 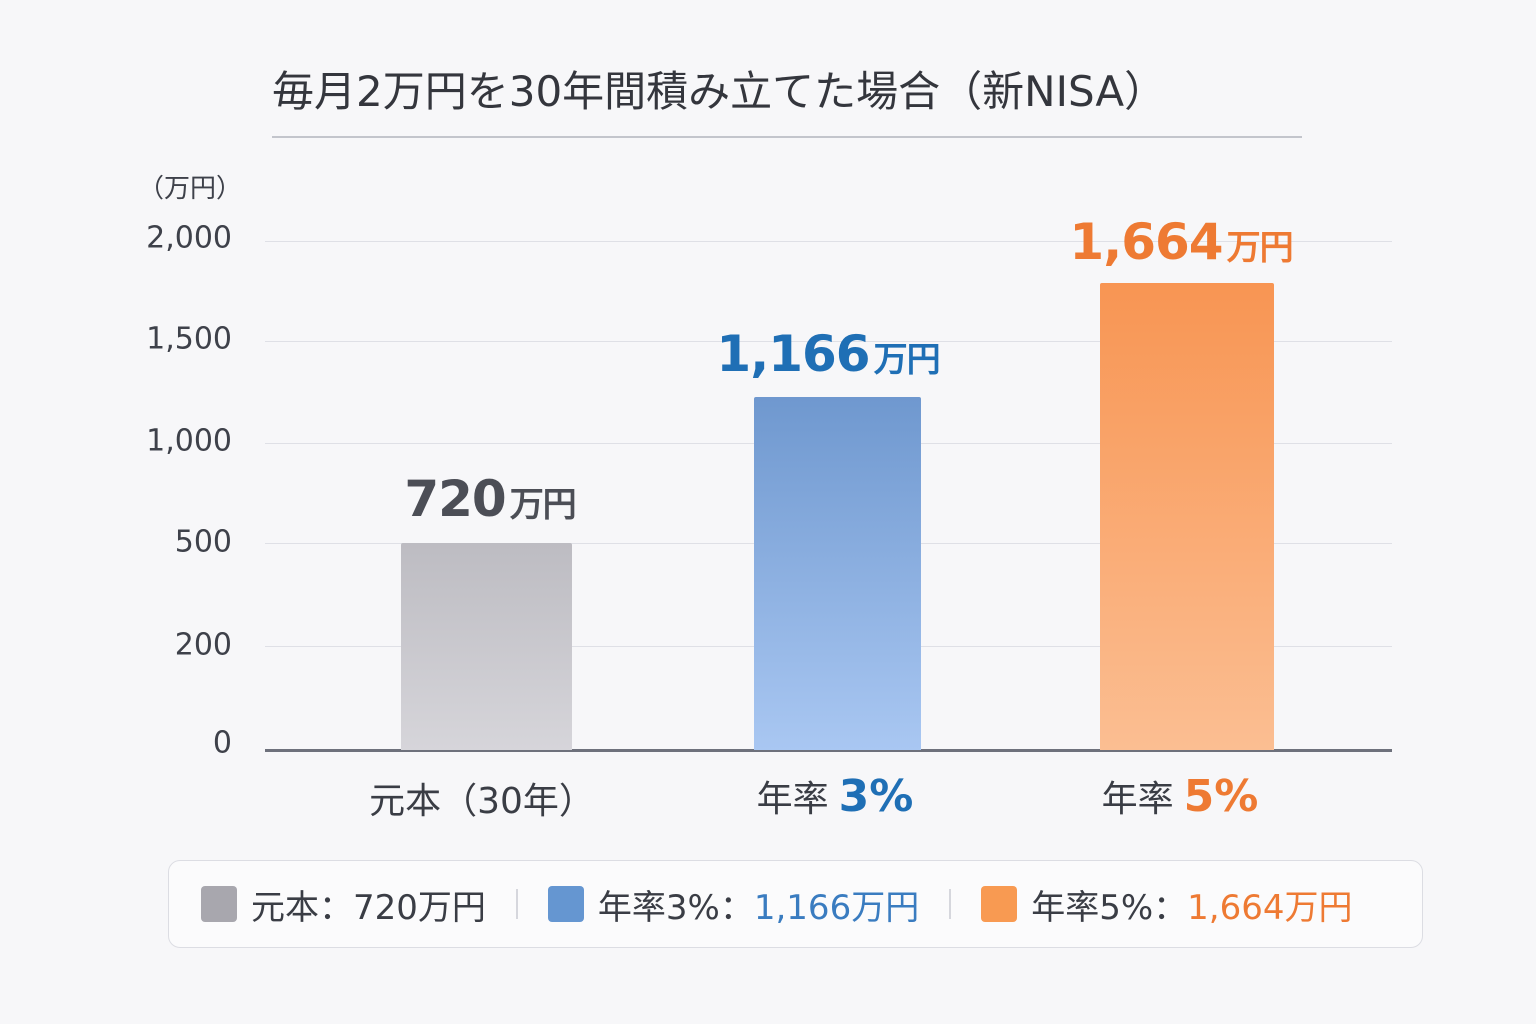 What do you see at coordinates (828, 750) in the screenshot?
I see `x-axis-line` at bounding box center [828, 750].